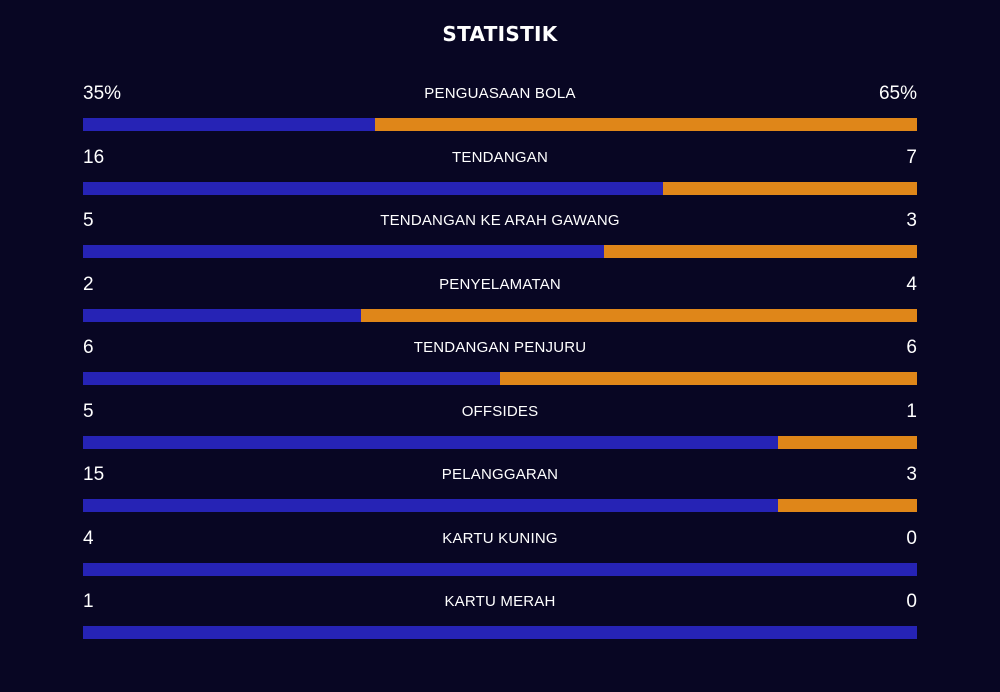  What do you see at coordinates (88, 538) in the screenshot?
I see `home-value: 4` at bounding box center [88, 538].